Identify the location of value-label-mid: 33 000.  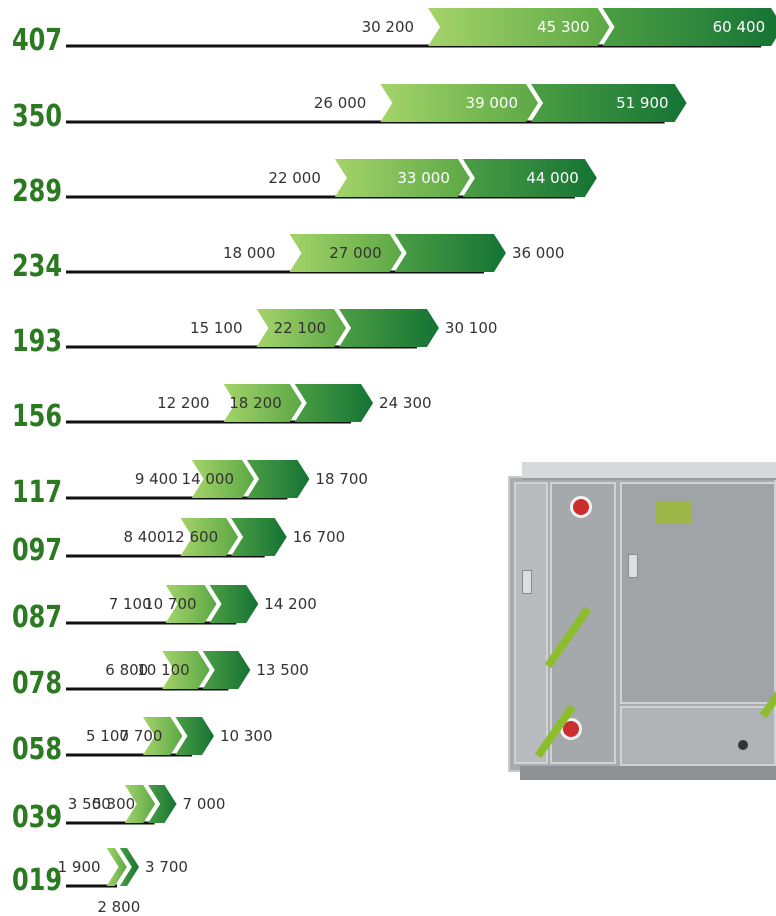
(423, 178).